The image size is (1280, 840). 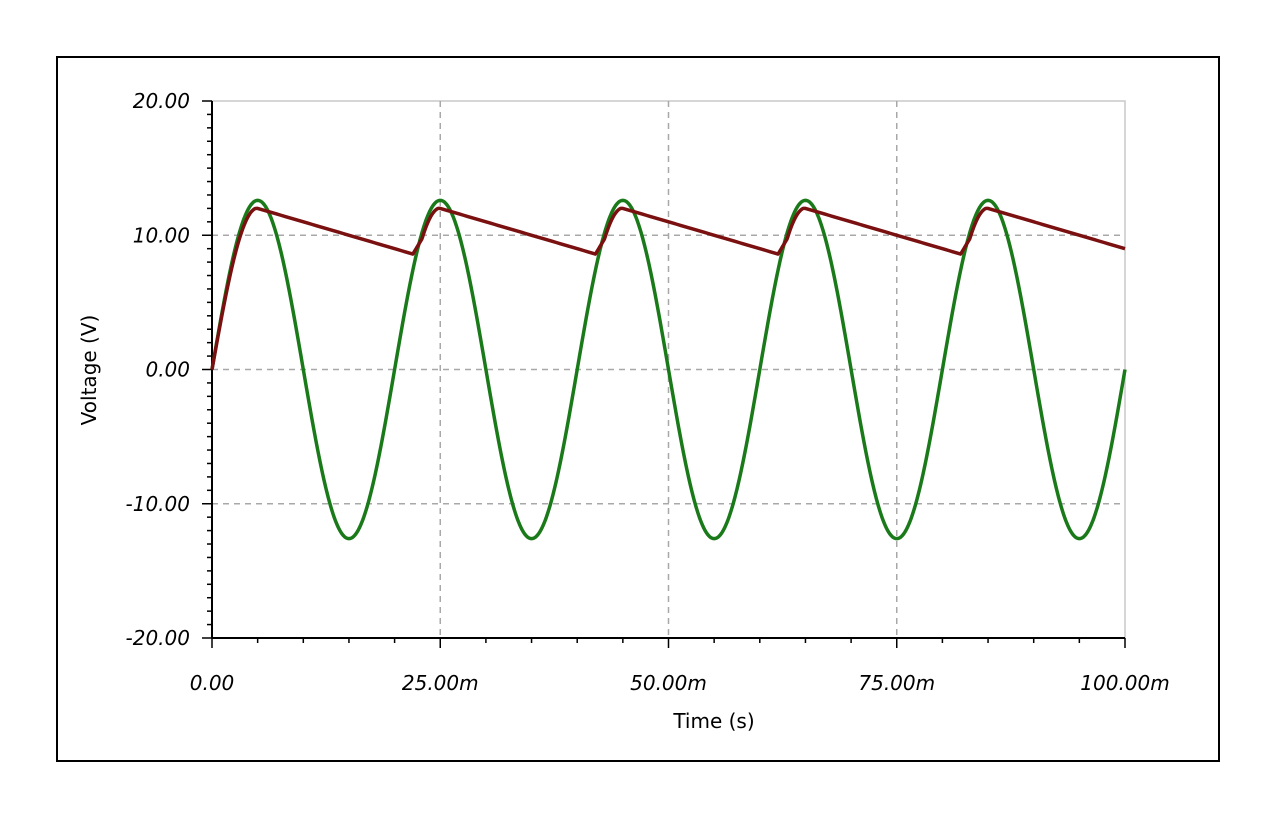 I want to click on x-tick-label: 0.00, so click(x=212, y=683).